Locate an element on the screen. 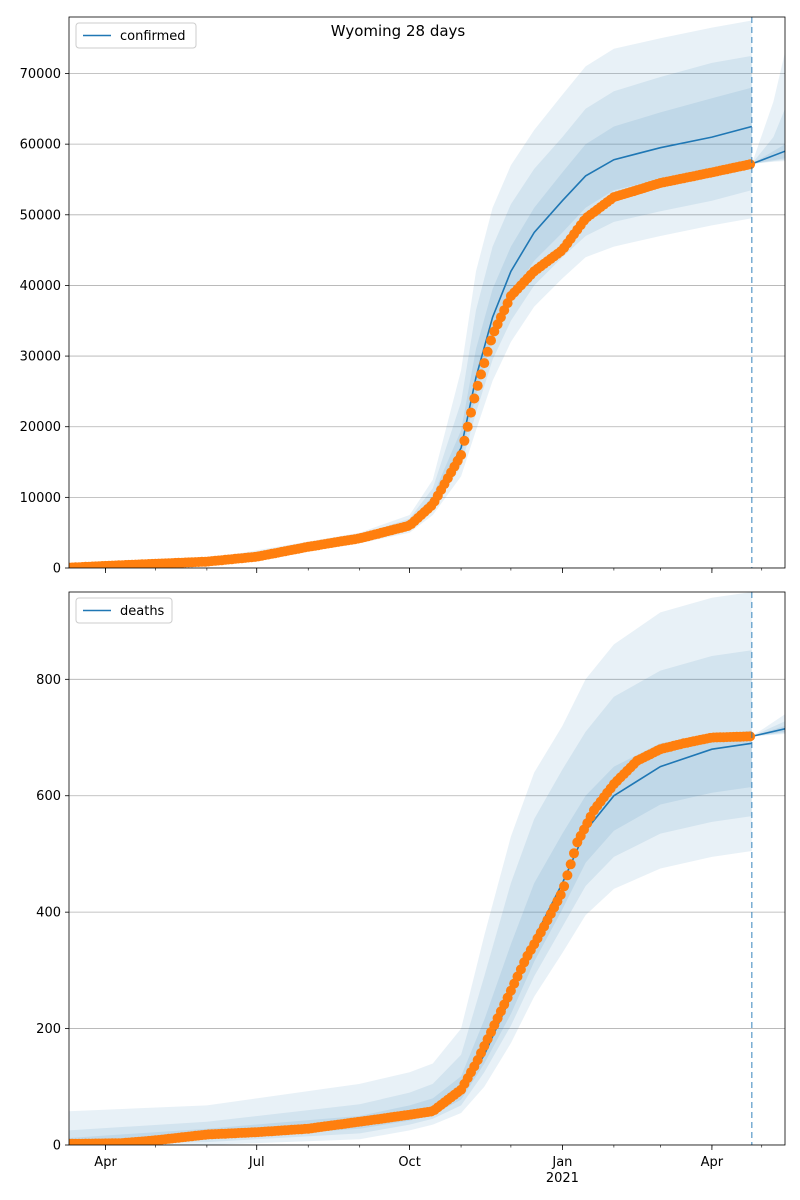 The image size is (800, 1200). legend: confirmed is located at coordinates (136, 35).